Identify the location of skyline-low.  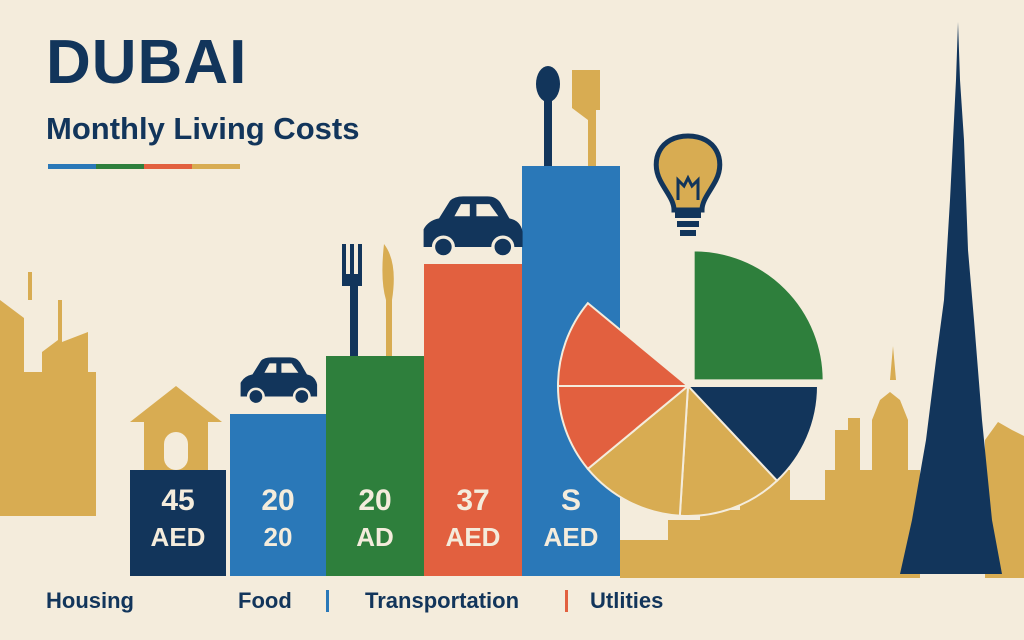
(723, 524).